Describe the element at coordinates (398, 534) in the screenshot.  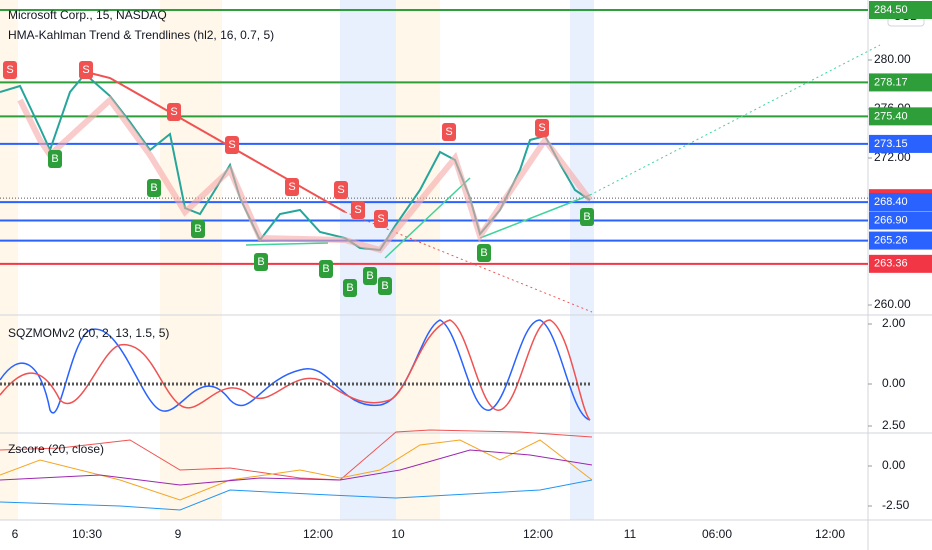
I see `time-label: 10` at that location.